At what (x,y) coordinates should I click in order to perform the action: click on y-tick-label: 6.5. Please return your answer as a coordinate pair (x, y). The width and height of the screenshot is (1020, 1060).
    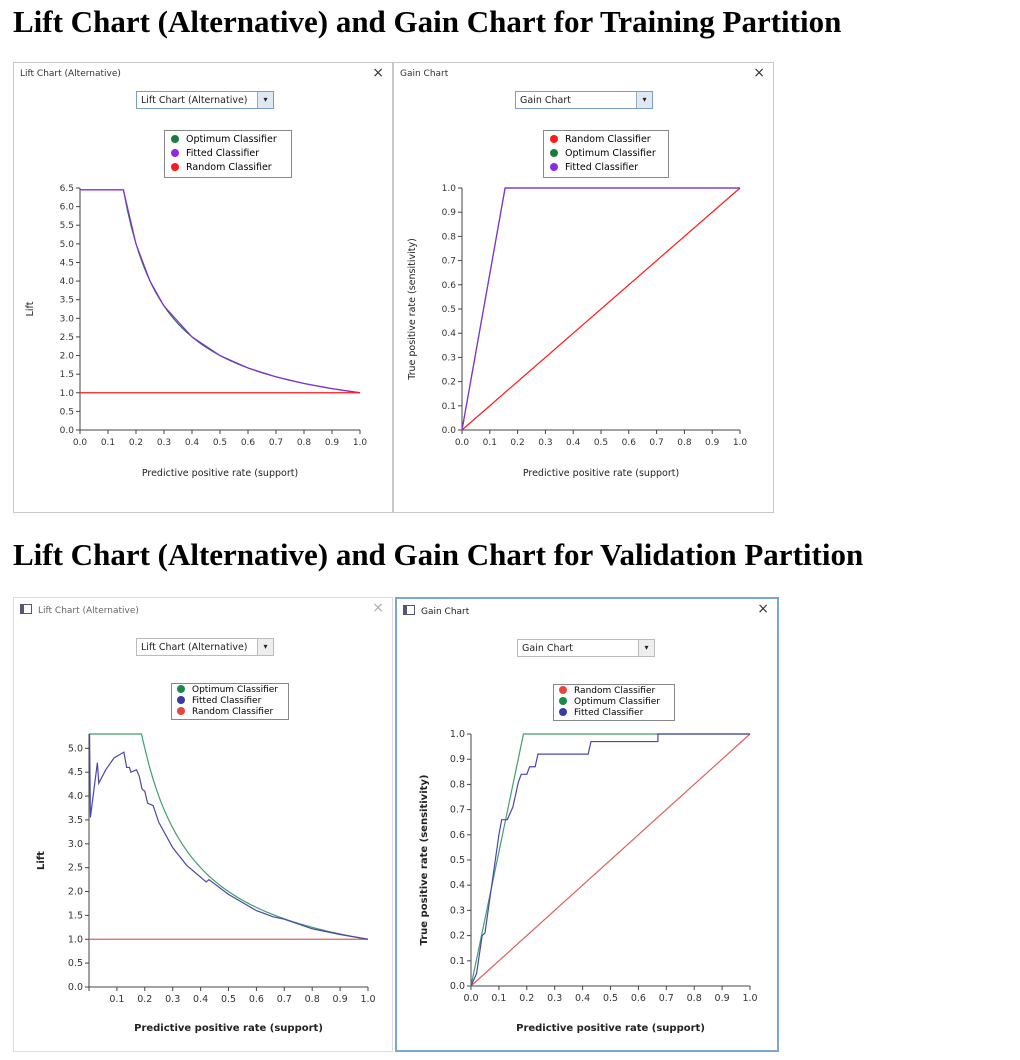
    Looking at the image, I should click on (67, 189).